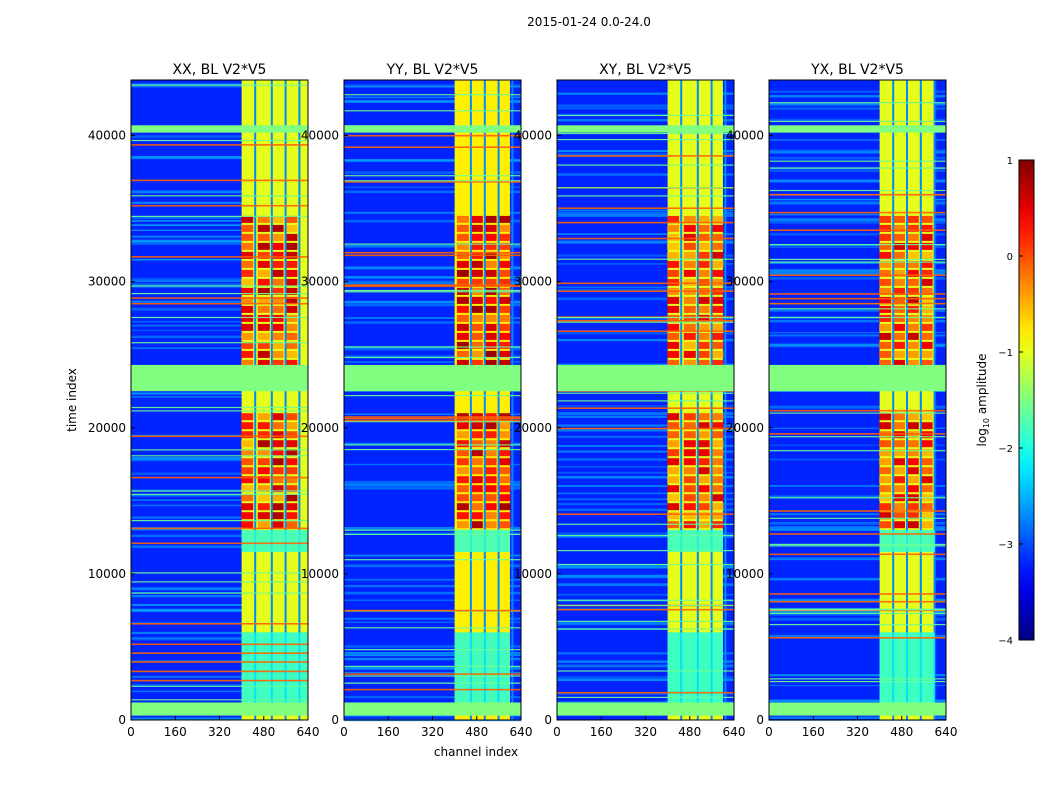 This screenshot has height=800, width=1050. Describe the element at coordinates (946, 732) in the screenshot. I see `x-tick-label: 640` at that location.